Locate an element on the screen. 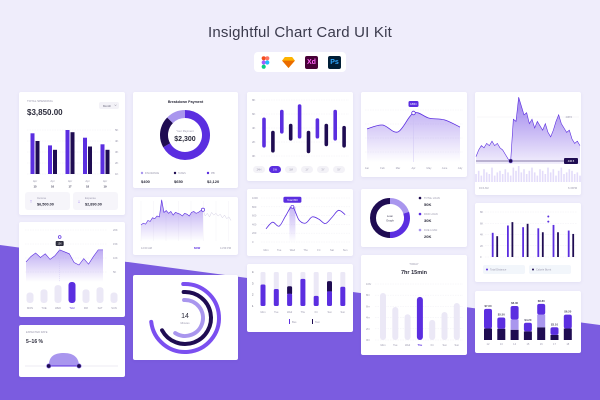 The width and height of the screenshot is (600, 400). tab-1w is located at coordinates (275, 169).